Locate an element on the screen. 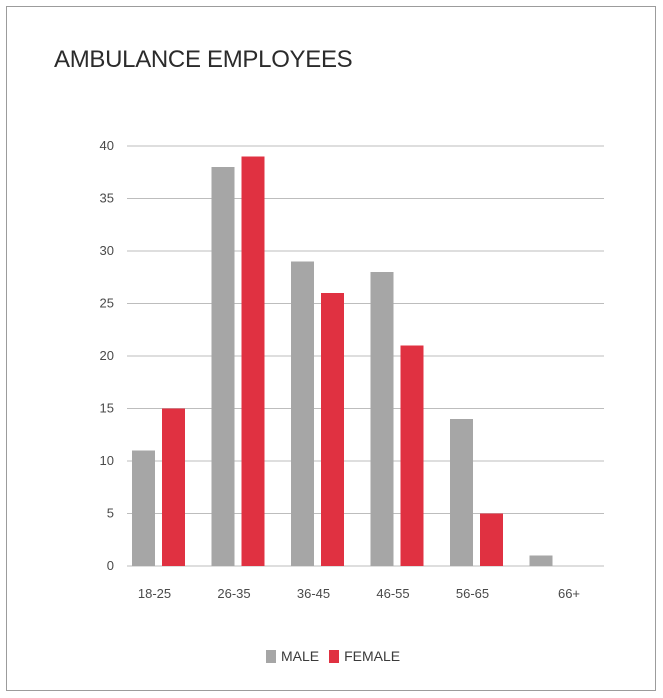  legend-swatch-male is located at coordinates (271, 656).